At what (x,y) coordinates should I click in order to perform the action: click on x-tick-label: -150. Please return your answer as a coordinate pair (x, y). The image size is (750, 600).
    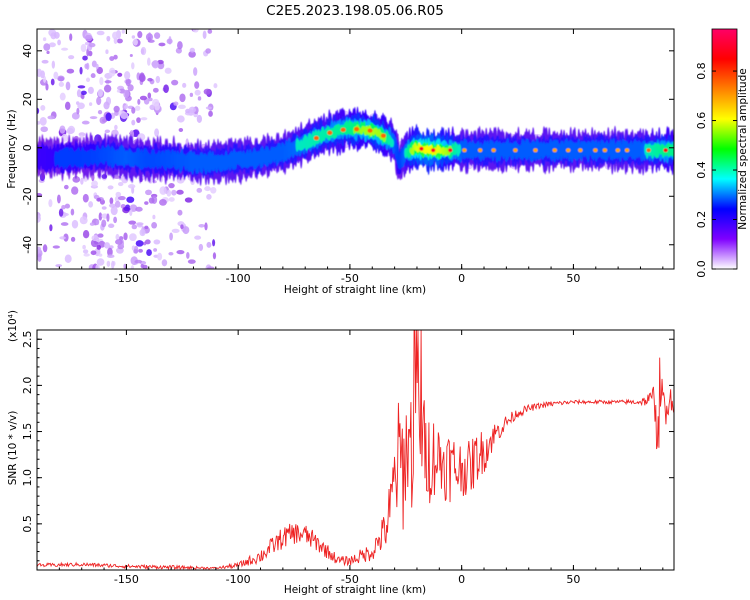
    Looking at the image, I should click on (126, 278).